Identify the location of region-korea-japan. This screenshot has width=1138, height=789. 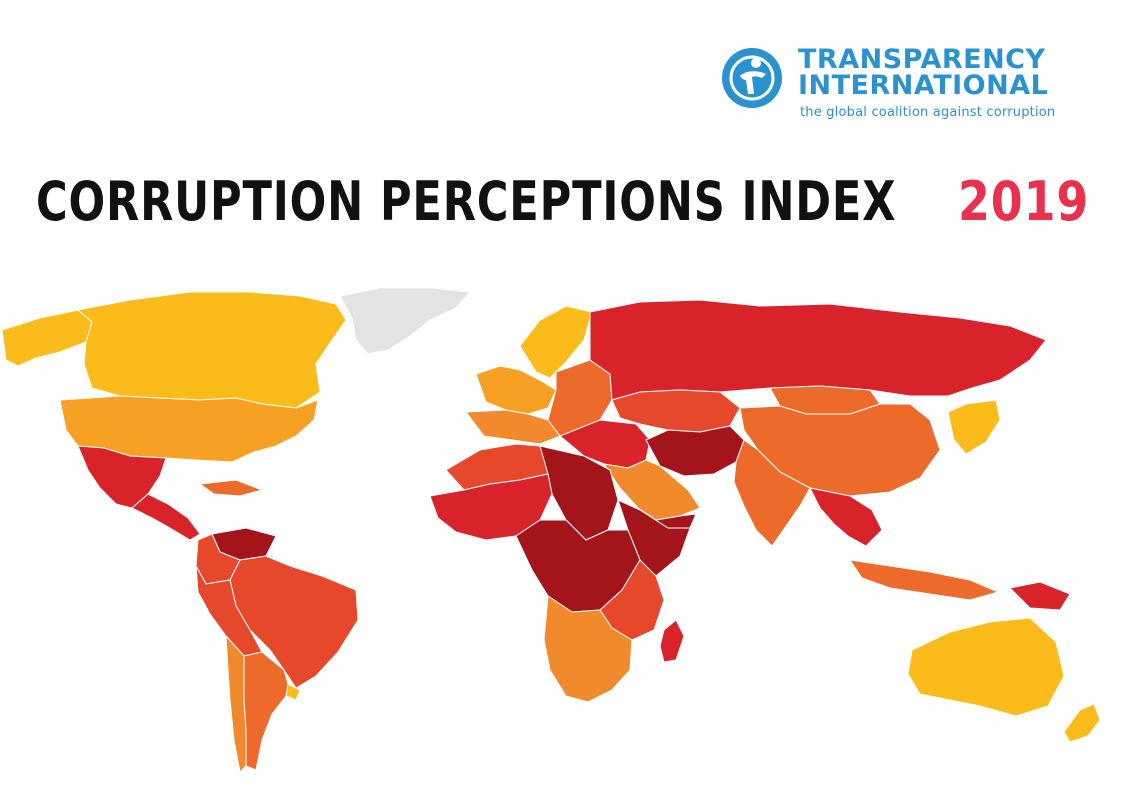
(974, 427).